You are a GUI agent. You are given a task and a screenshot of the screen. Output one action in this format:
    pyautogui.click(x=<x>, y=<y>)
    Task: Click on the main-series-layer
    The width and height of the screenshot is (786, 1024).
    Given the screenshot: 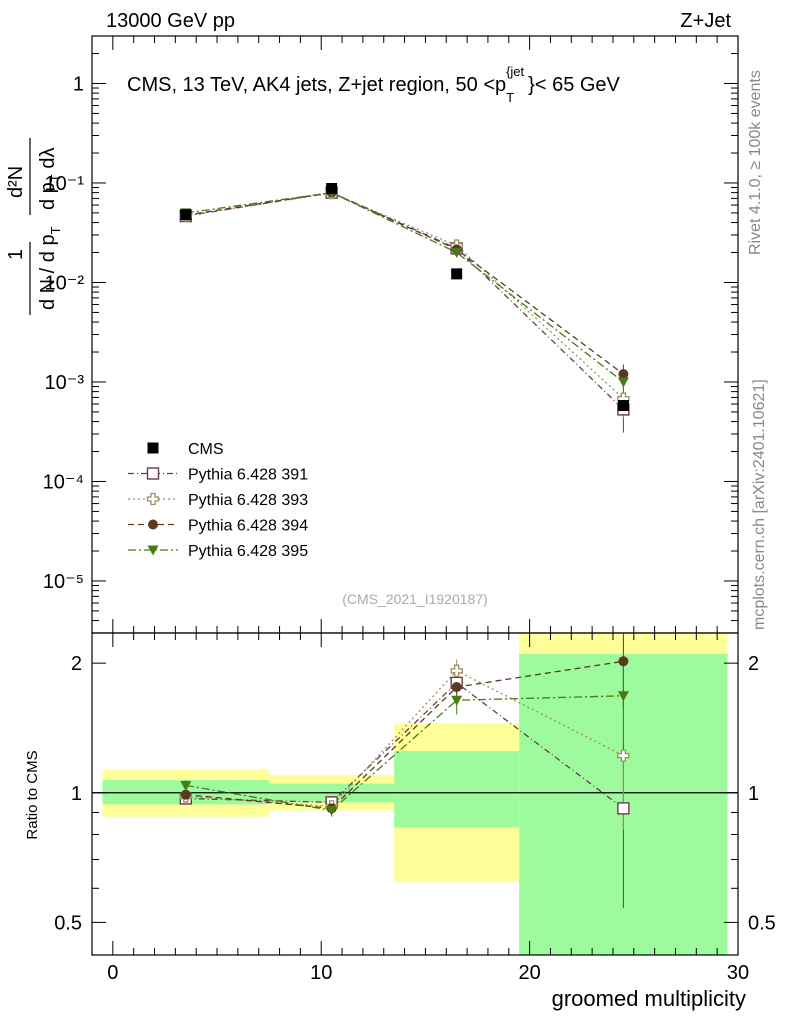 What is the action you would take?
    pyautogui.click(x=404, y=307)
    